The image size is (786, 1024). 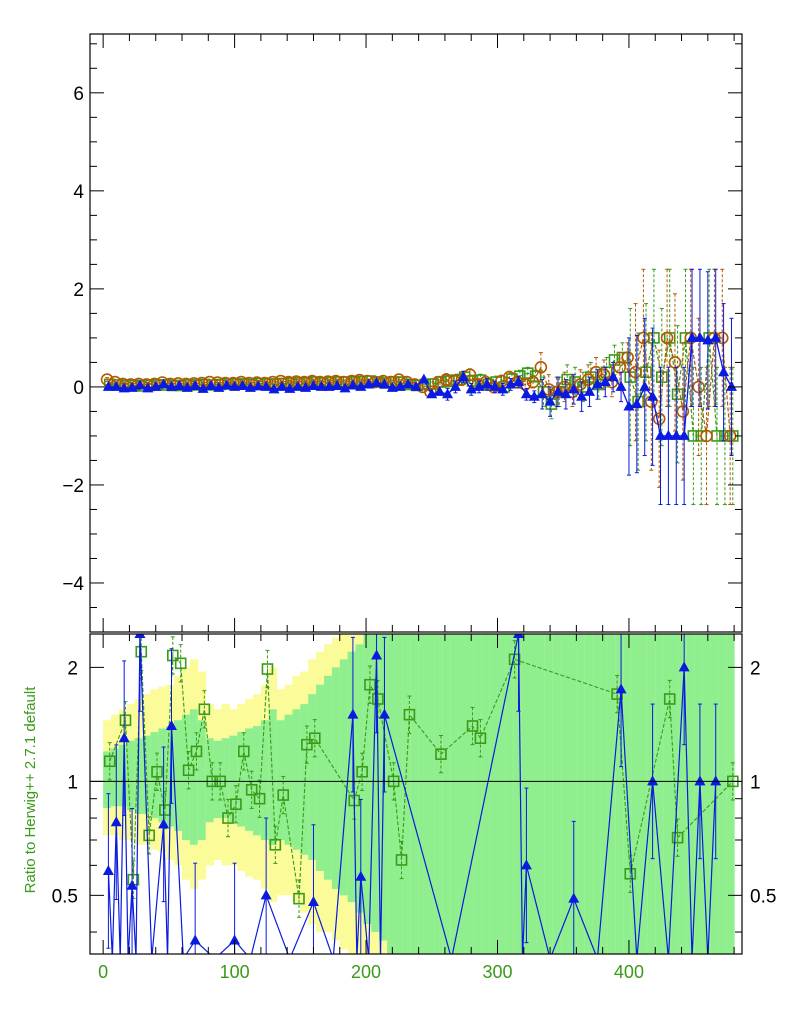 I want to click on ratio-axis-label: Ratio to Herwig++ 2.7.1 default, so click(x=30, y=790).